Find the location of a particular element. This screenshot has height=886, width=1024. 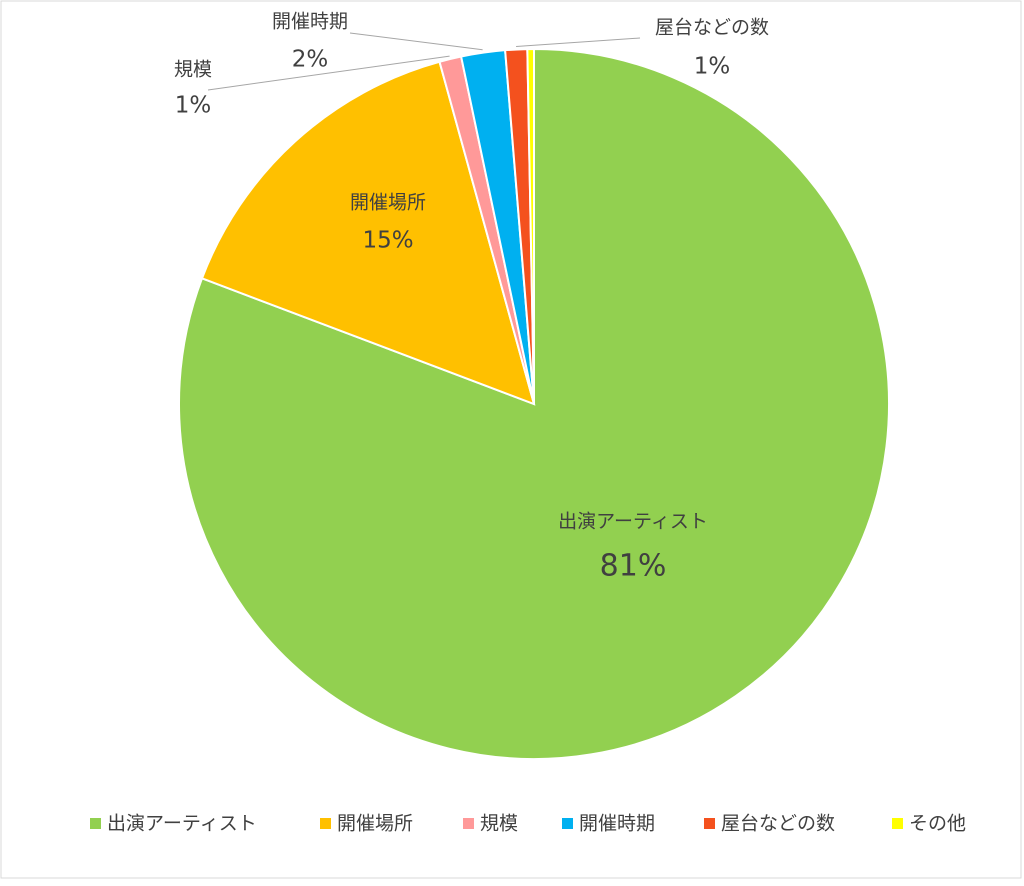

legend-label: 出演アーティスト is located at coordinates (182, 824).